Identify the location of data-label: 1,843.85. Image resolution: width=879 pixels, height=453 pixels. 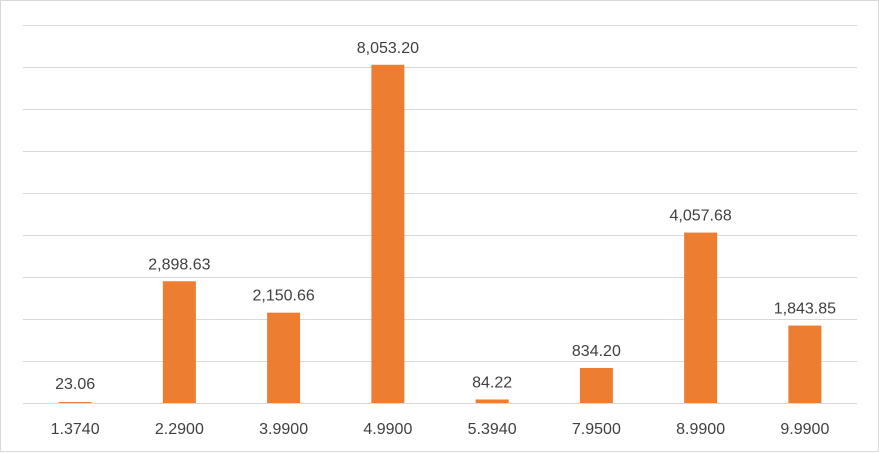
(805, 309).